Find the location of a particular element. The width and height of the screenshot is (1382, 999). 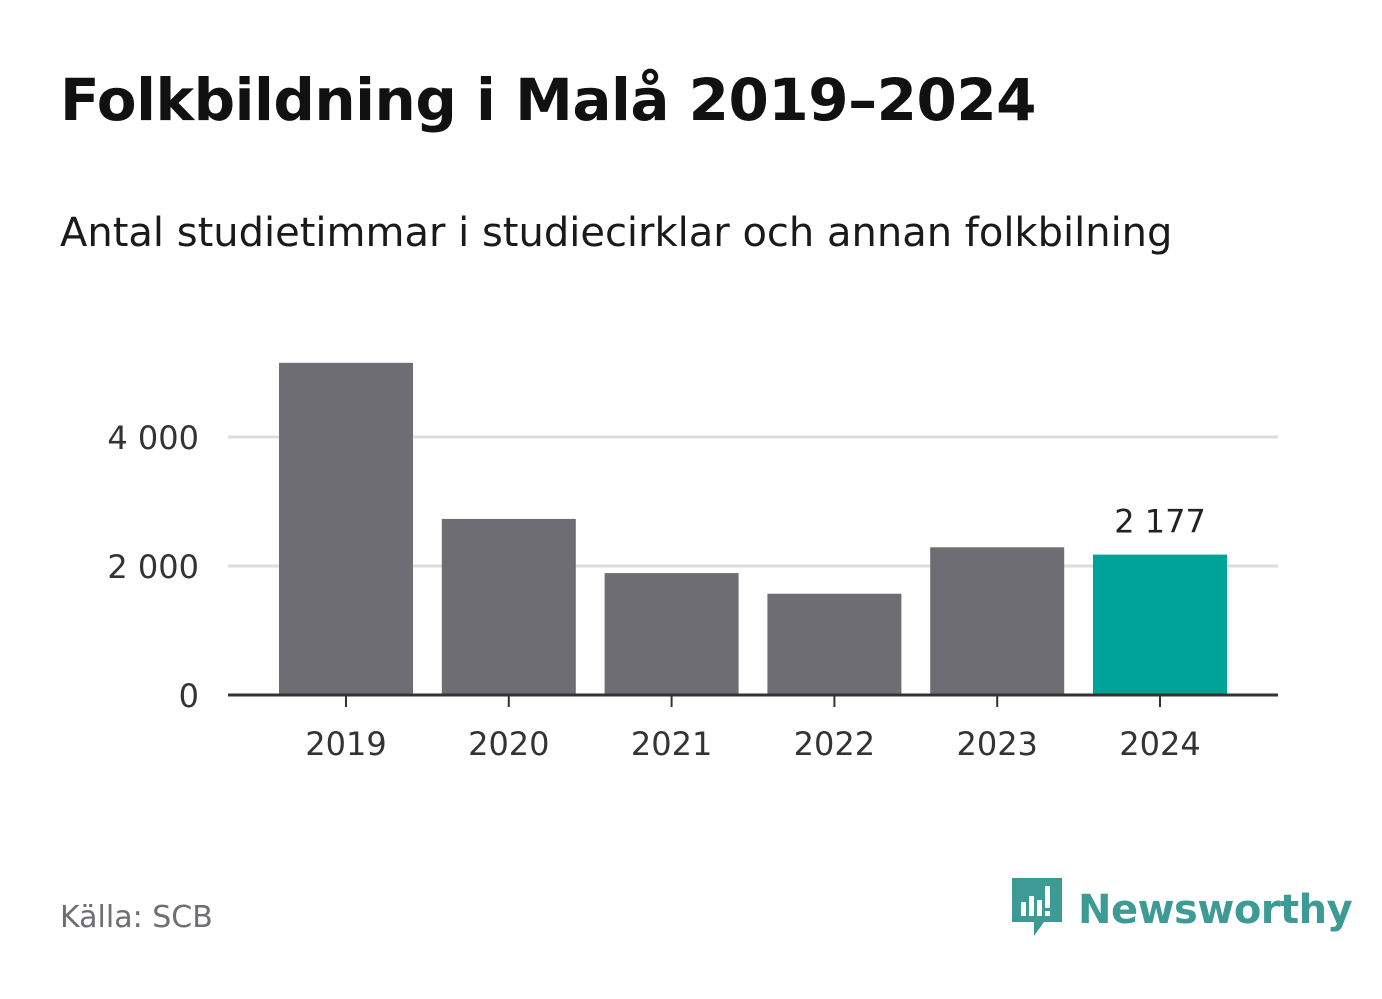

brand-name: Newsworthy is located at coordinates (1215, 910).